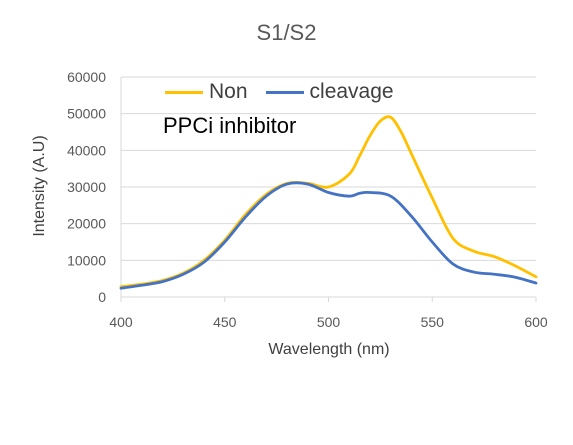 The height and width of the screenshot is (445, 573). I want to click on y-tick-label-5: 50000, so click(86, 114).